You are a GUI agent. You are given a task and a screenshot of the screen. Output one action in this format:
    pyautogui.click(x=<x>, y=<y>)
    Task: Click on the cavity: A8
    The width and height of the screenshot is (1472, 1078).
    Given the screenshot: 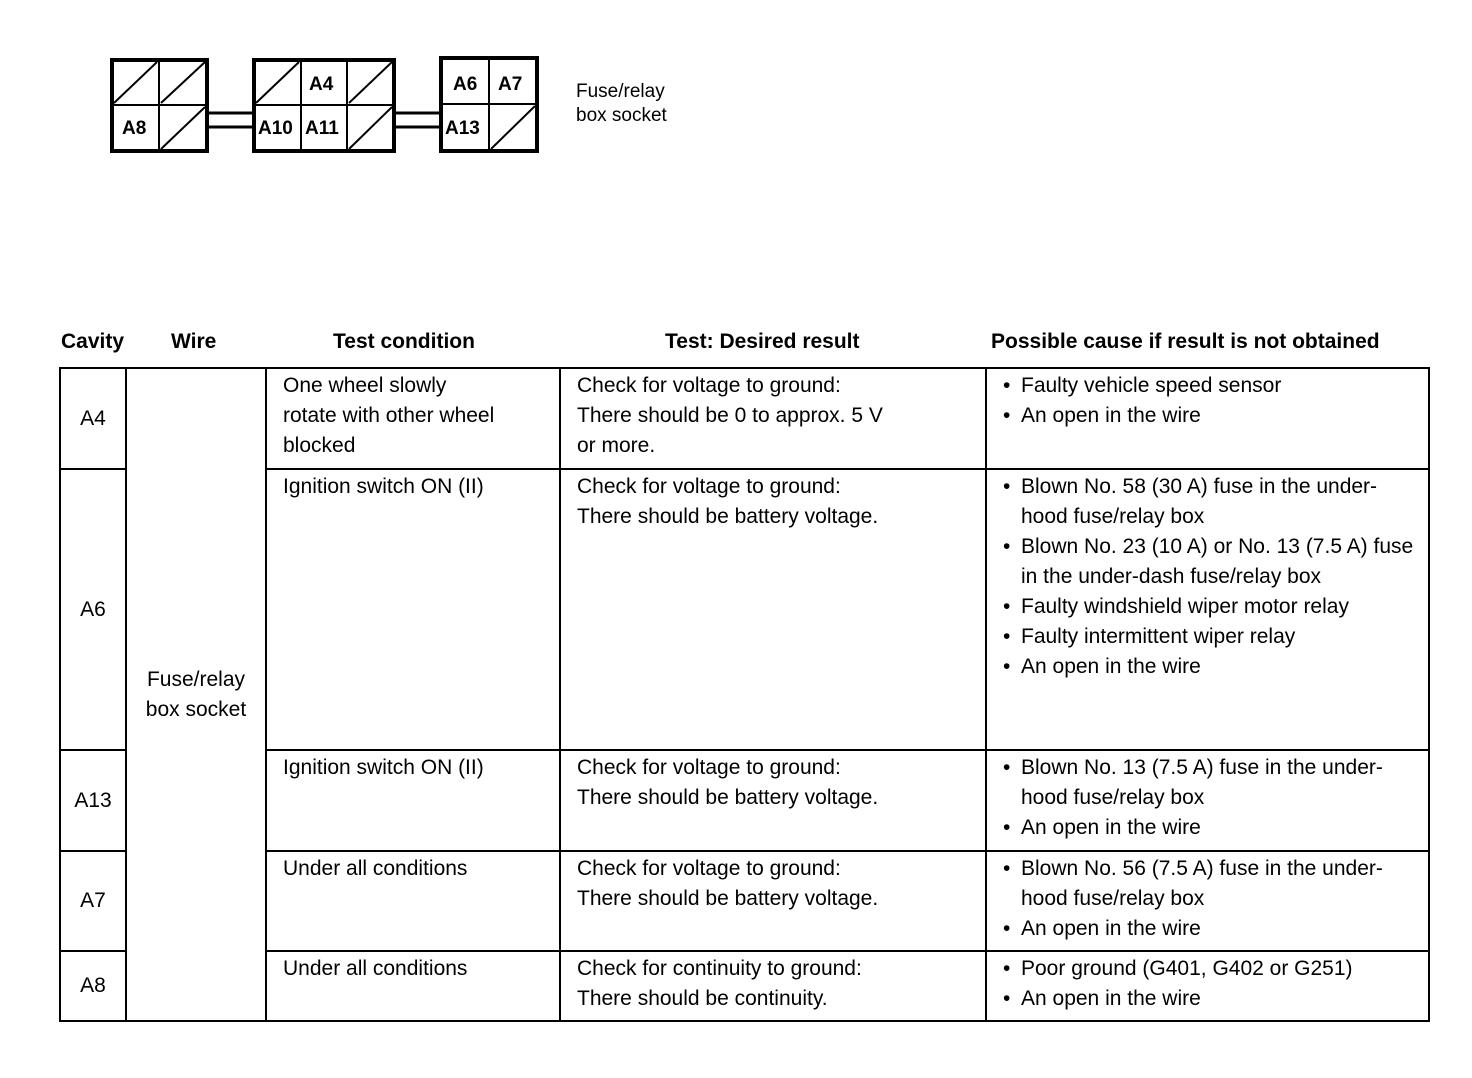 What is the action you would take?
    pyautogui.click(x=93, y=986)
    